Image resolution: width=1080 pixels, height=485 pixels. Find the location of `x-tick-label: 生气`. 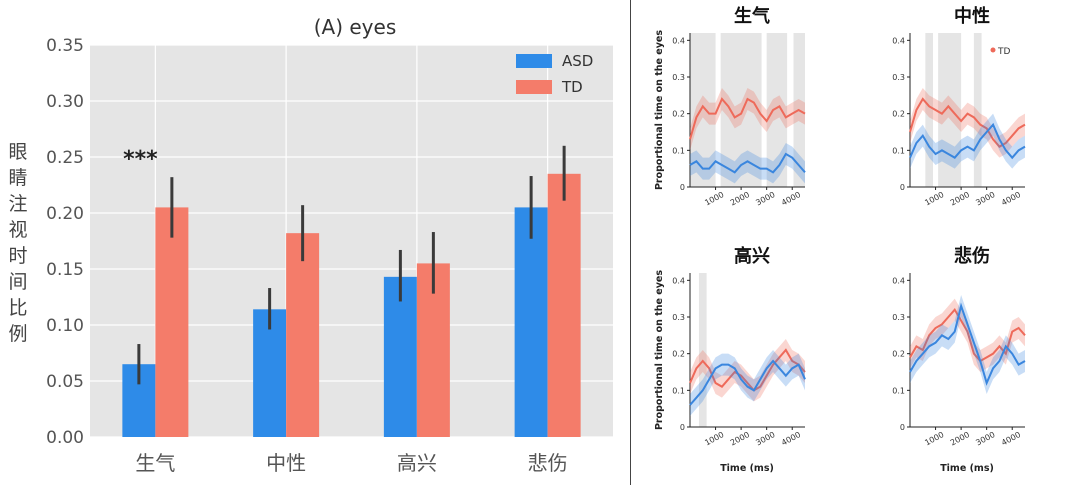

x-tick-label: 生气 is located at coordinates (155, 463).